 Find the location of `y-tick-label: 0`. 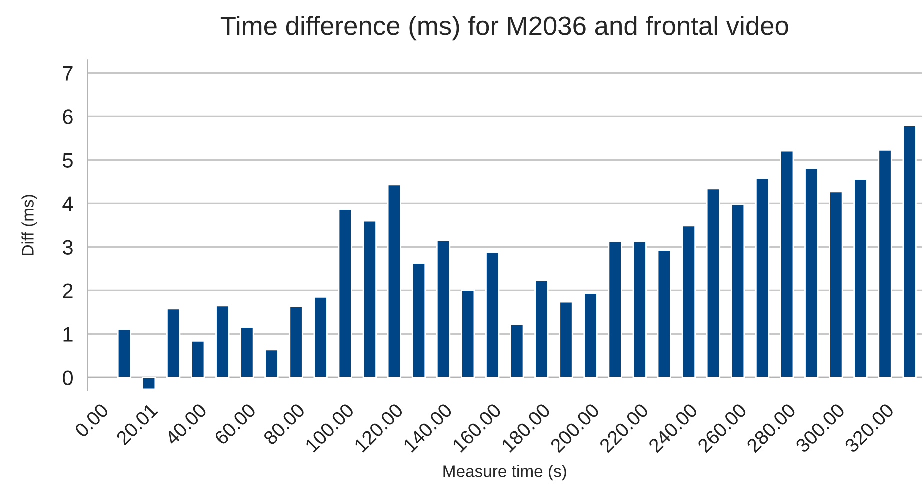

y-tick-label: 0 is located at coordinates (68, 378).